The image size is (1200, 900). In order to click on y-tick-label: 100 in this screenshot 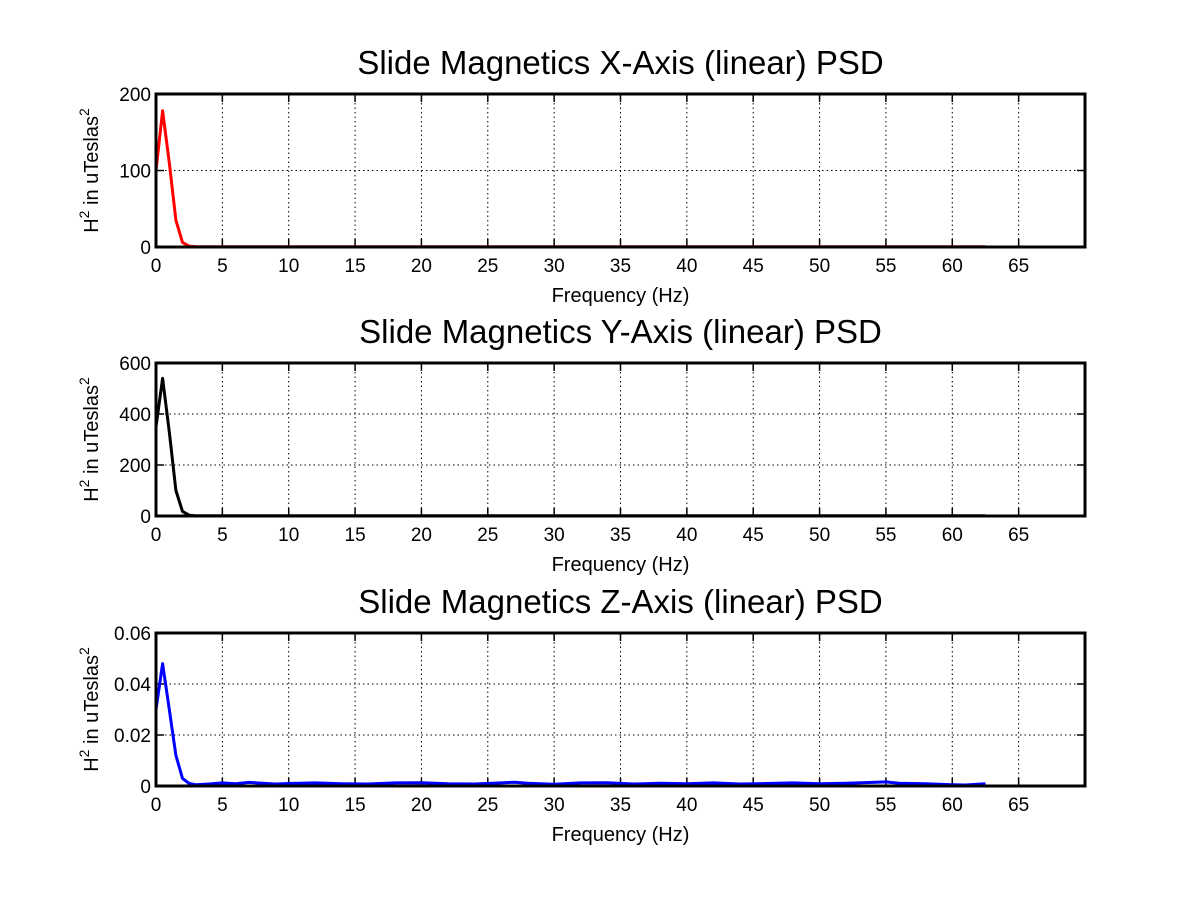, I will do `click(135, 172)`.